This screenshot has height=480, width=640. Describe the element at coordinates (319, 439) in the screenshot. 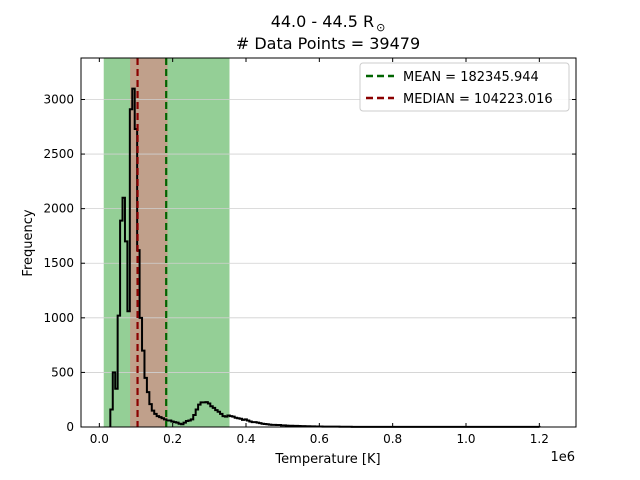

I see `x-tick-label: 0.6` at that location.